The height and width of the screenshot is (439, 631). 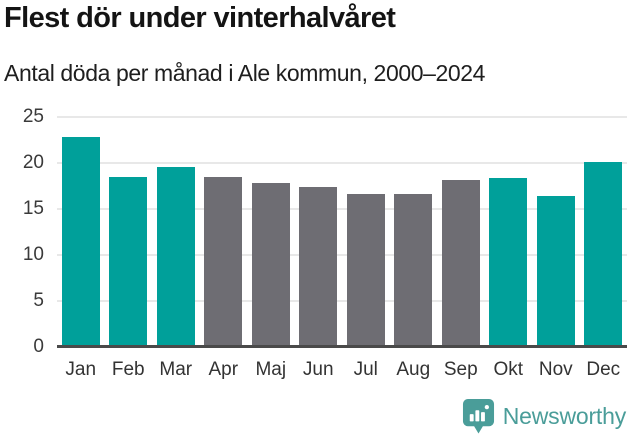 I want to click on chart-title: Flest dör under vinterhalvåret, so click(x=200, y=18).